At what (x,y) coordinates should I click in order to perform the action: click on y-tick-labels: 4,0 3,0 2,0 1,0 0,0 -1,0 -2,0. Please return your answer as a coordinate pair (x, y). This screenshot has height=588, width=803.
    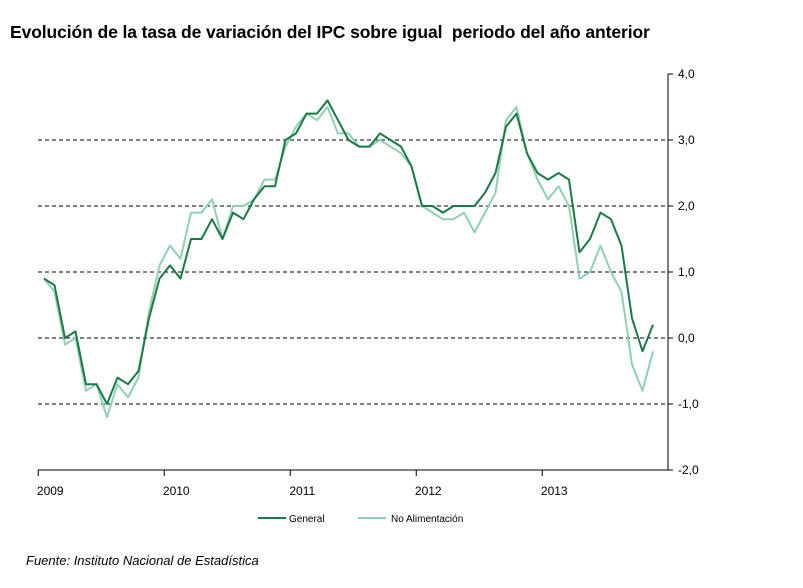
    Looking at the image, I should click on (688, 272).